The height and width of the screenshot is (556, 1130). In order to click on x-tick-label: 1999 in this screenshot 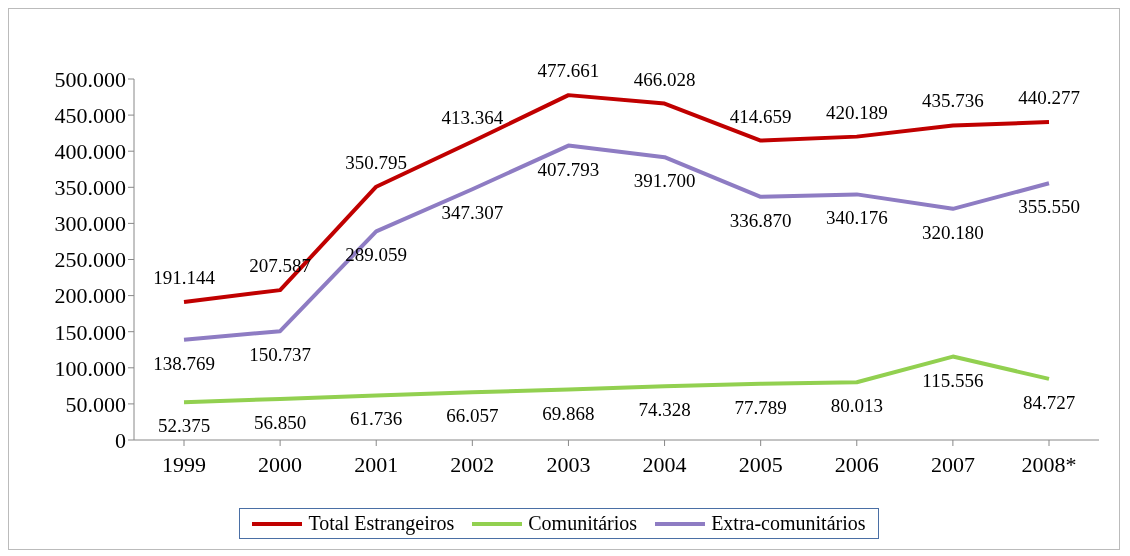, I will do `click(184, 464)`.